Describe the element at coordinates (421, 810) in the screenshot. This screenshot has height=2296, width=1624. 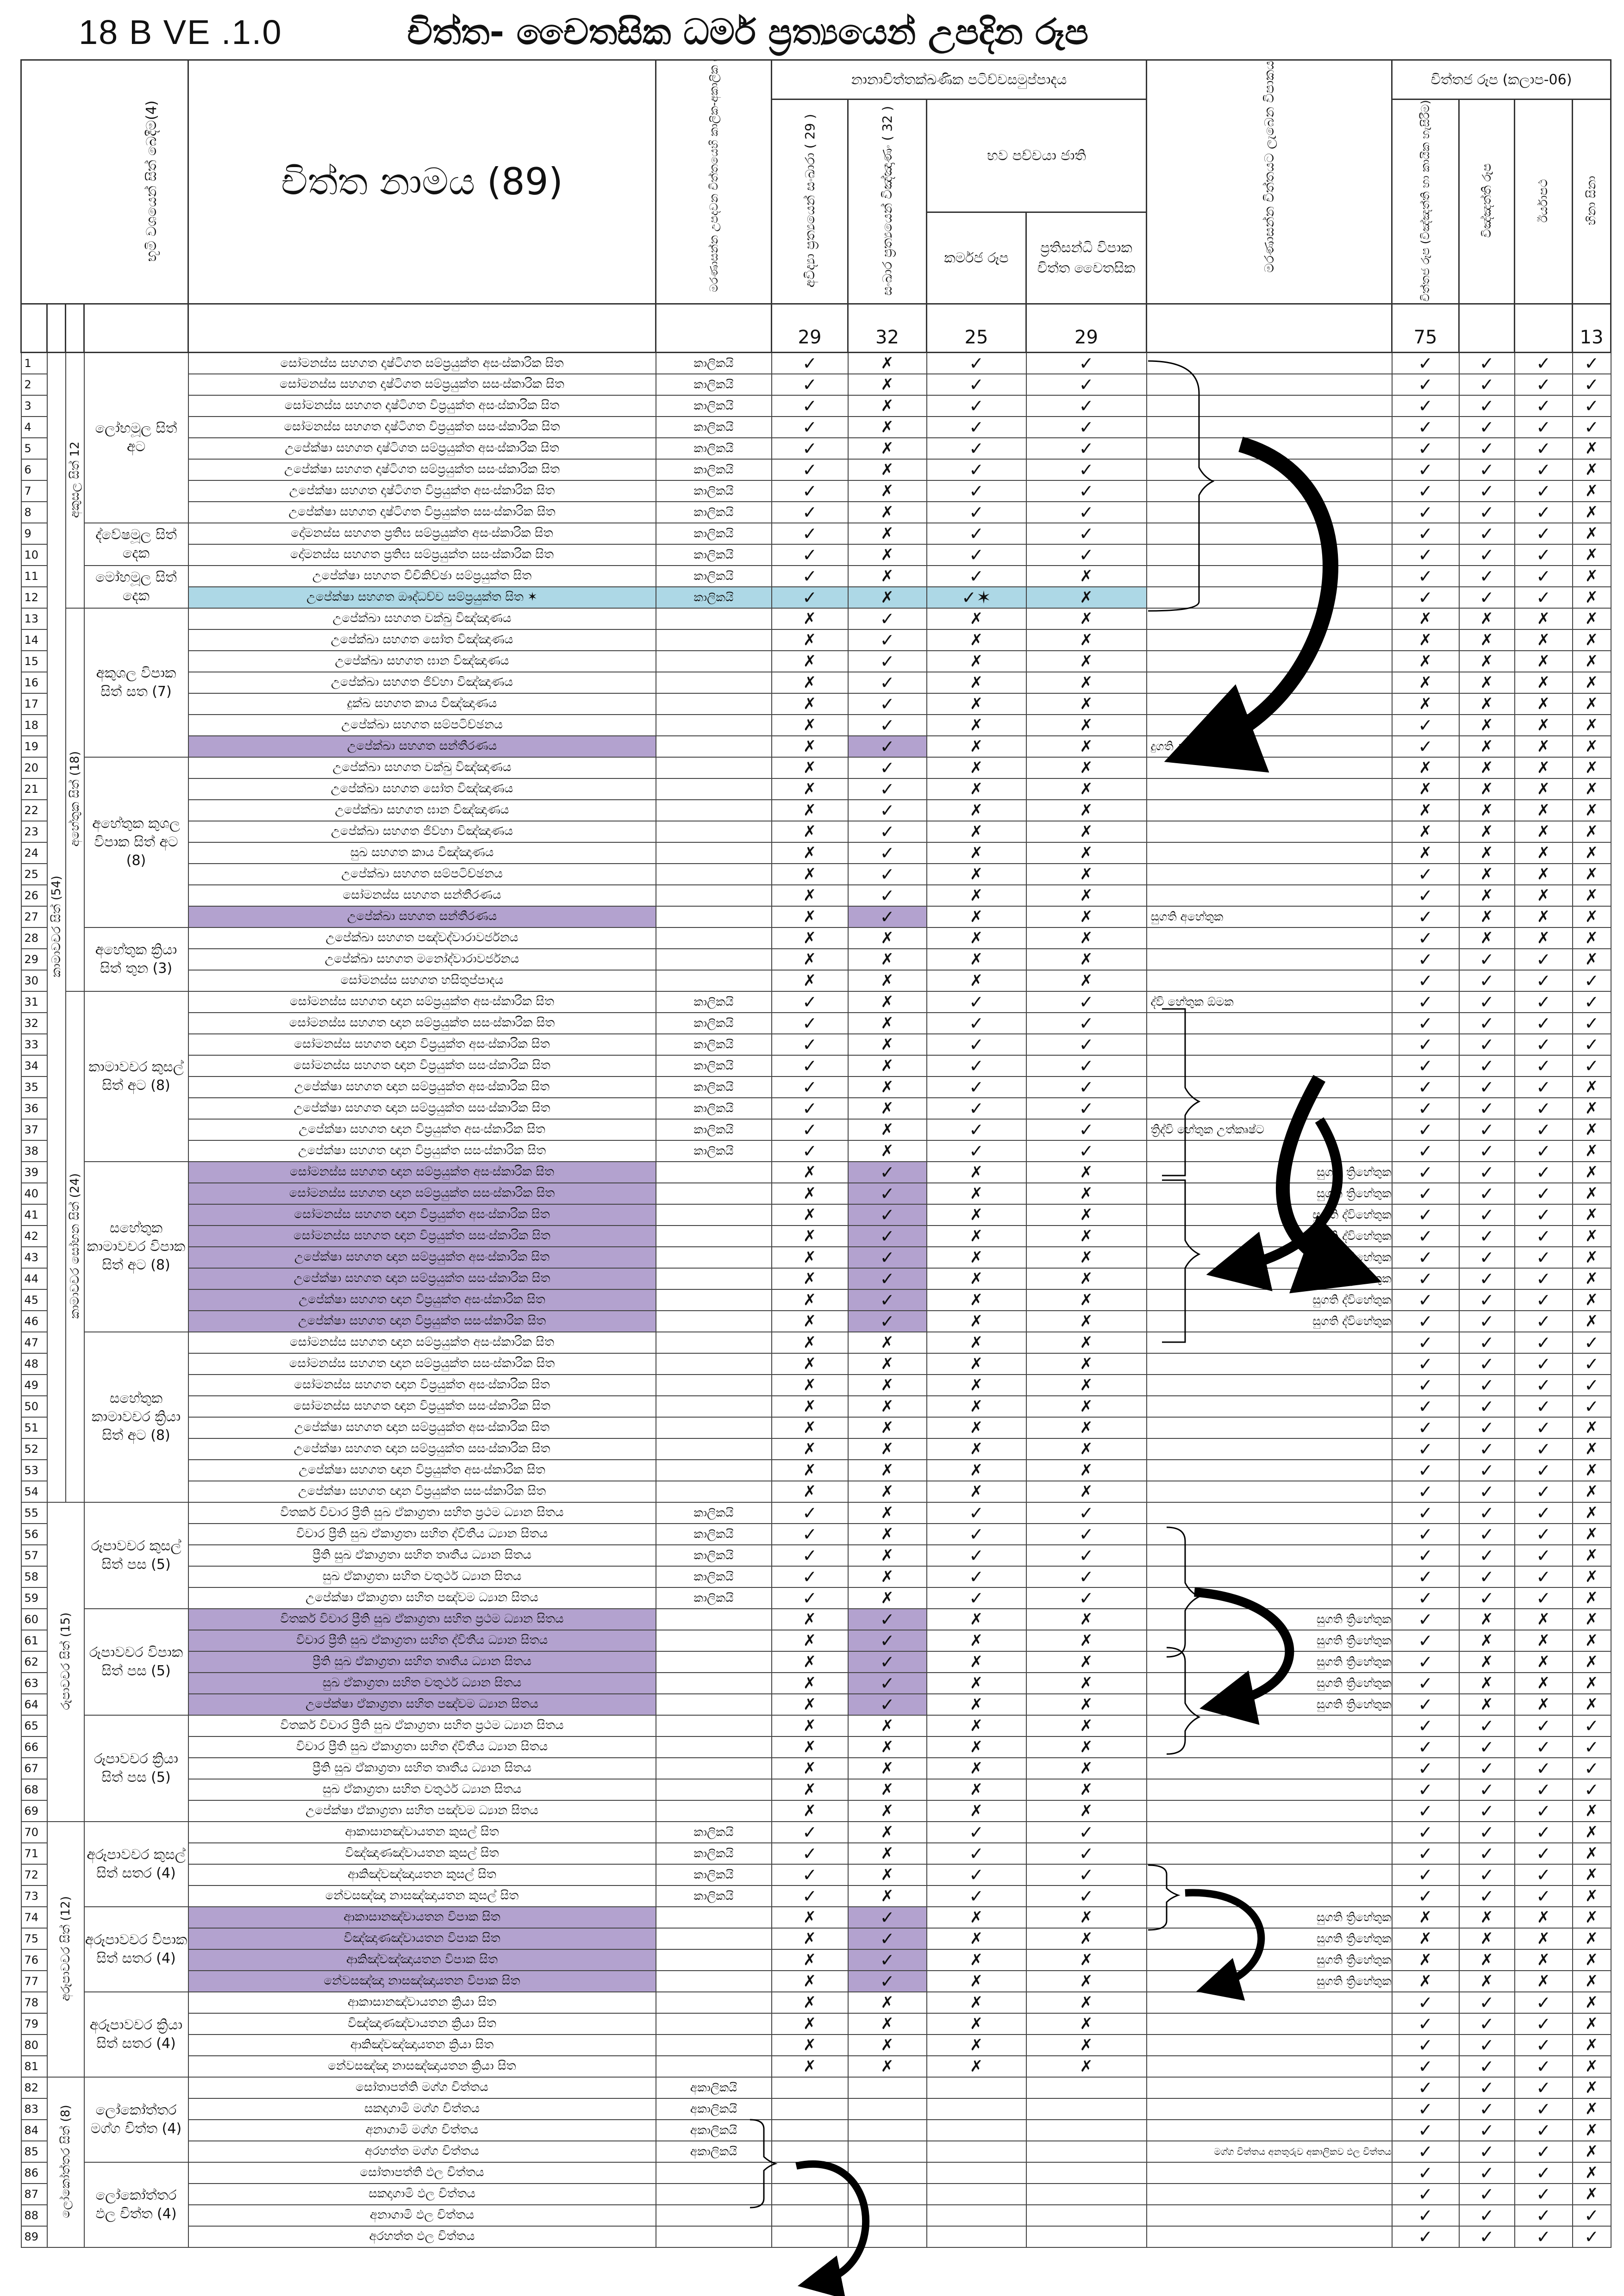
I see `citta-name: උපේක්ඛා සහගත ඝාන විඤ්ඤාණය` at that location.